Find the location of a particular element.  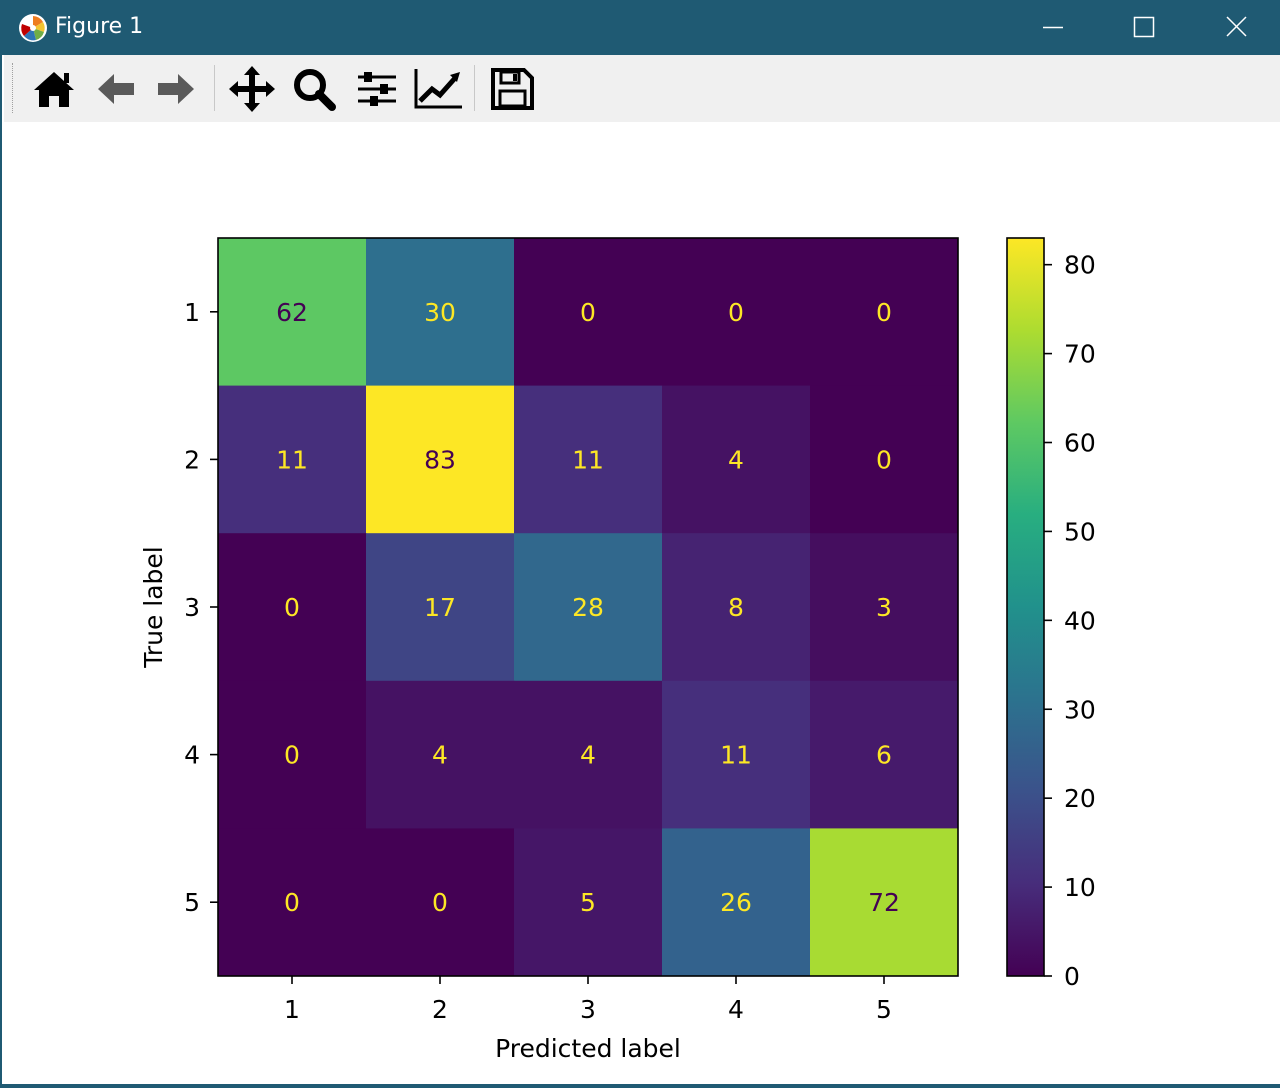

x-tick-label: 4 is located at coordinates (736, 1009).